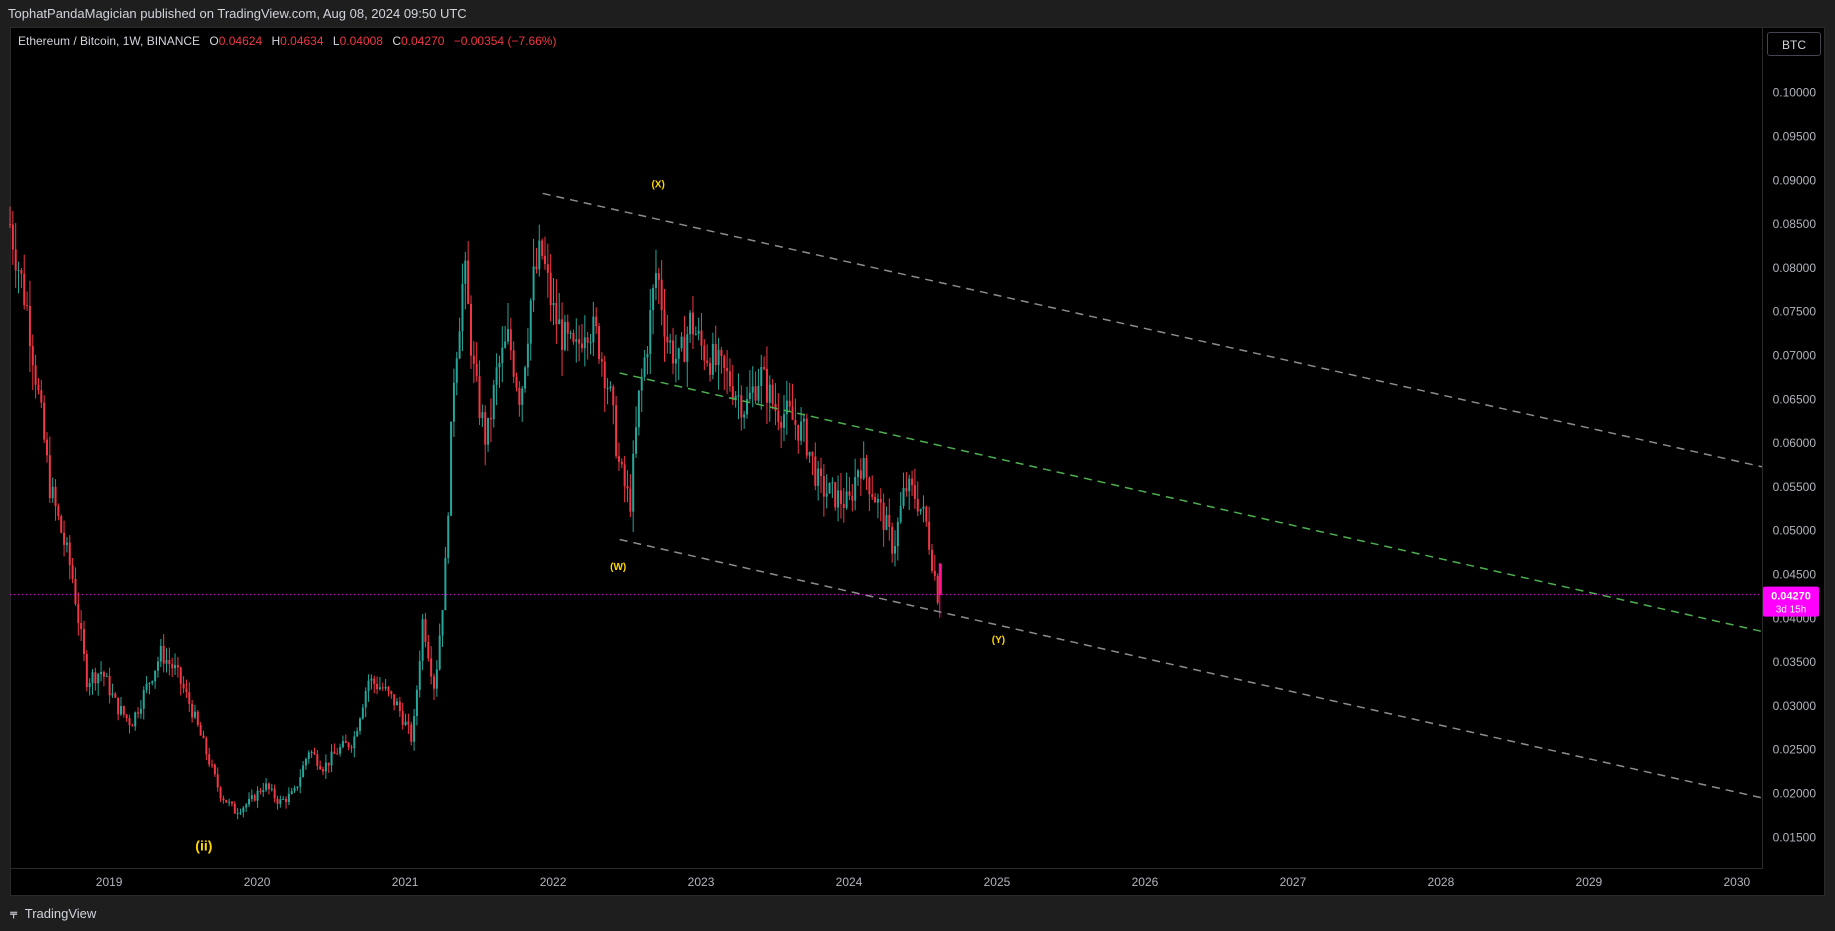 This screenshot has width=1835, height=931. Describe the element at coordinates (14, 913) in the screenshot. I see `tradingview-logo-icon: ⫧` at that location.